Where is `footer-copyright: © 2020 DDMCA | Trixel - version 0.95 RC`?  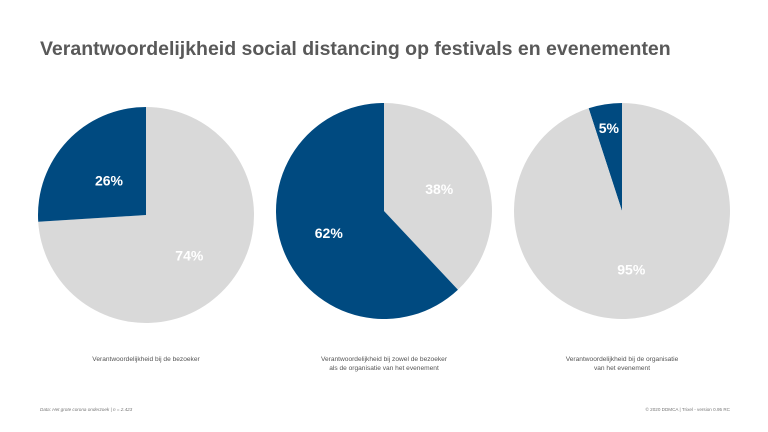 footer-copyright: © 2020 DDMCA | Trixel - version 0.95 RC is located at coordinates (688, 409).